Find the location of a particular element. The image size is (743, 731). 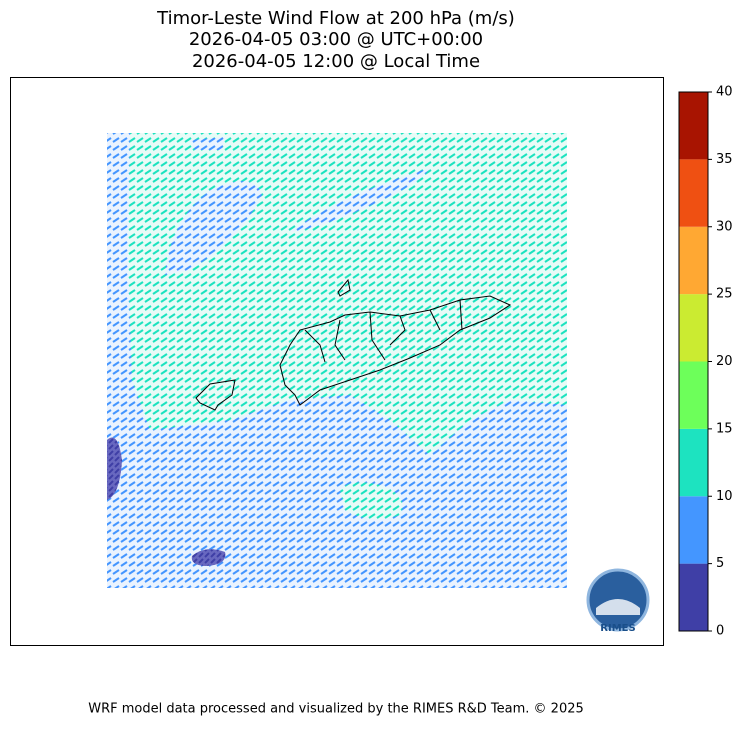

colorbar-tick-label: 15 is located at coordinates (724, 428).